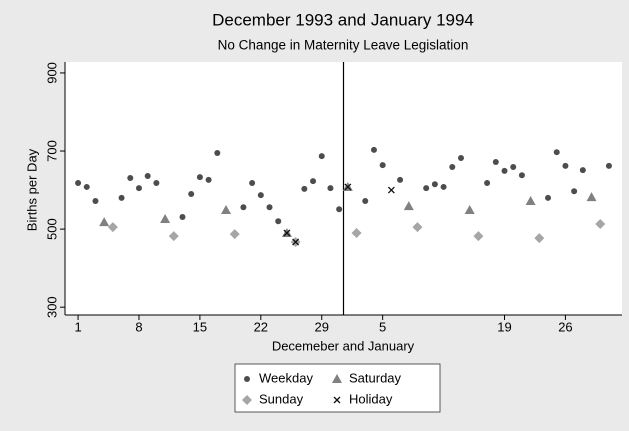 The width and height of the screenshot is (629, 431). I want to click on legend-label: Sunday, so click(281, 398).